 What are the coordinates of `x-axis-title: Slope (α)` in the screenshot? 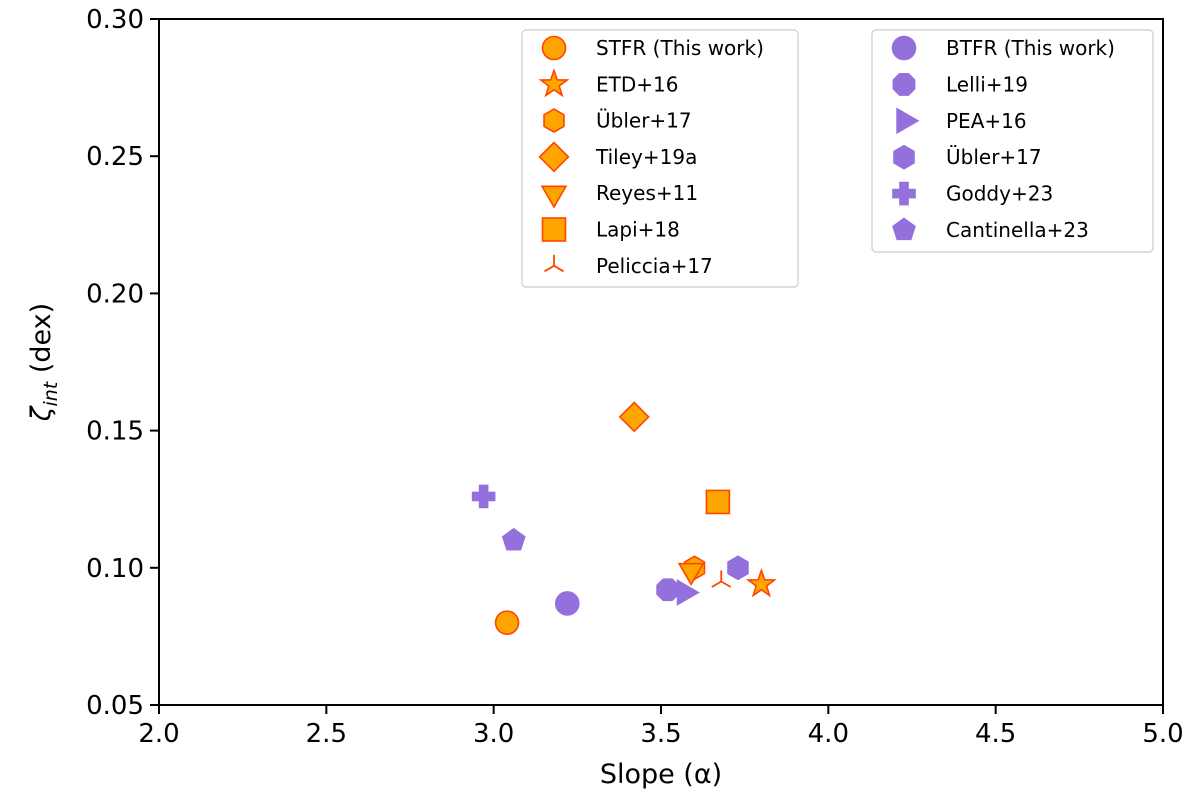 It's located at (661, 774).